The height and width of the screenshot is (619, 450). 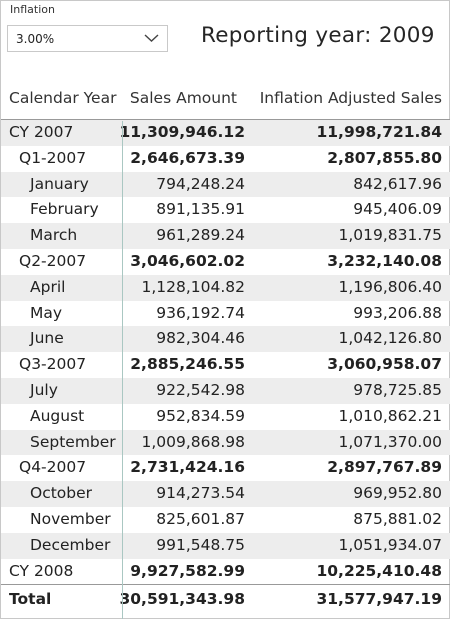 What do you see at coordinates (151, 38) in the screenshot?
I see `chevron-down-icon` at bounding box center [151, 38].